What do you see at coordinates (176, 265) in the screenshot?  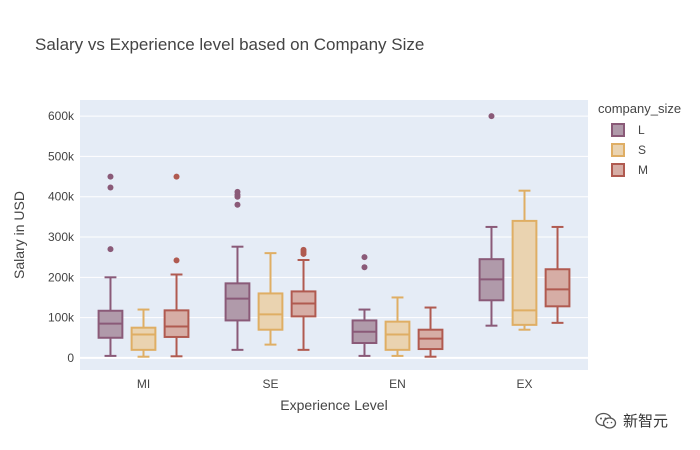 I see `box-M-MI` at bounding box center [176, 265].